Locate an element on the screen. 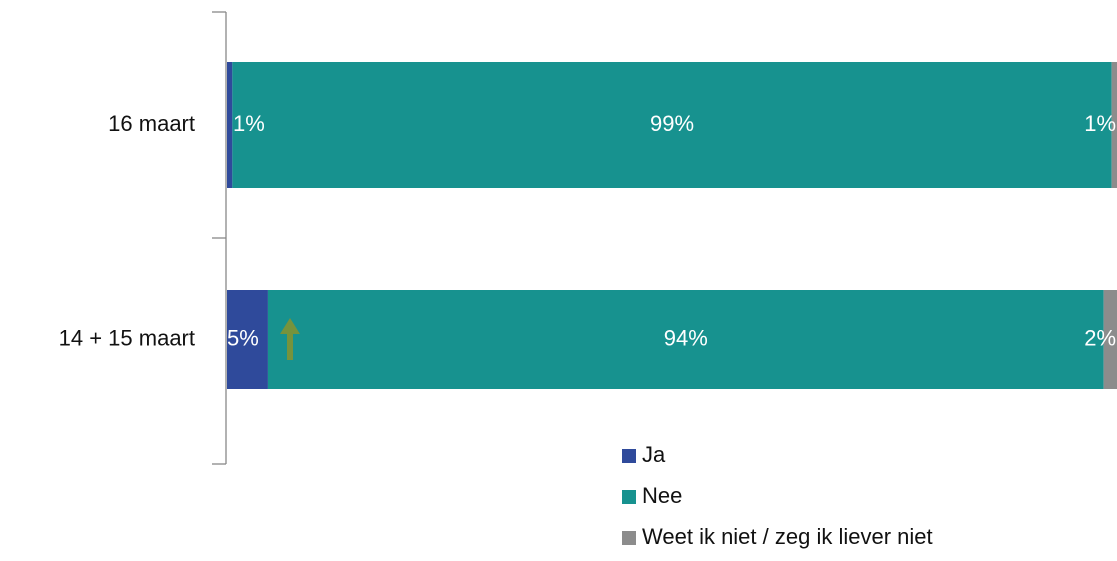  legend-label: Nee is located at coordinates (662, 495).